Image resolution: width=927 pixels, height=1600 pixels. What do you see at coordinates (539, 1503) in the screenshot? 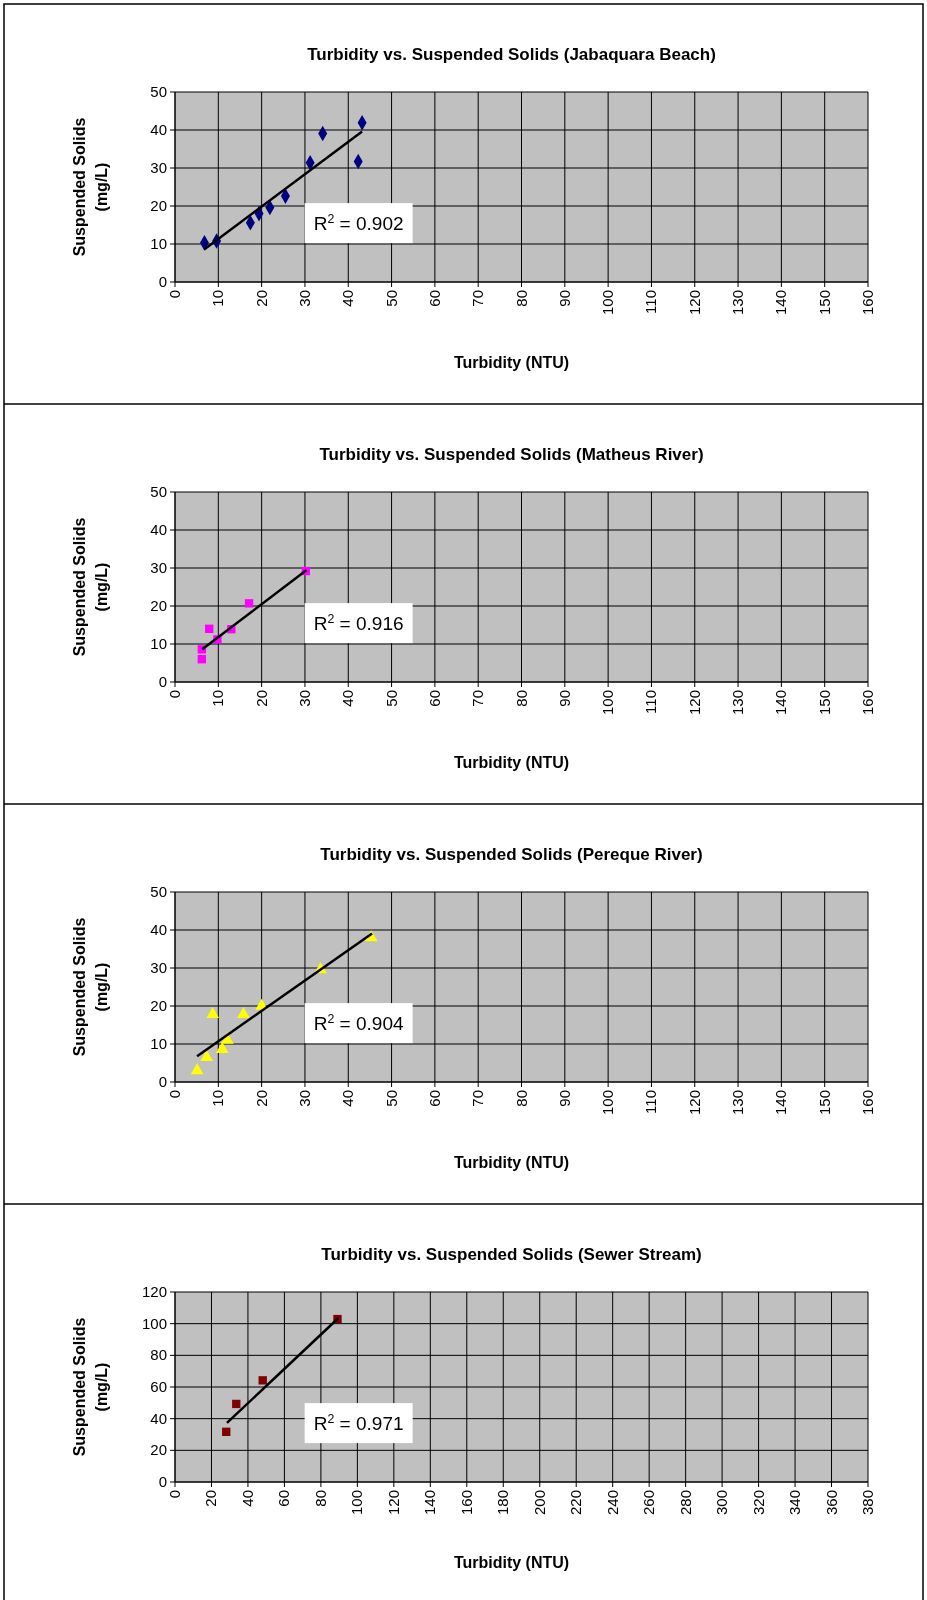
I see `x-tick-label: 200` at bounding box center [539, 1503].